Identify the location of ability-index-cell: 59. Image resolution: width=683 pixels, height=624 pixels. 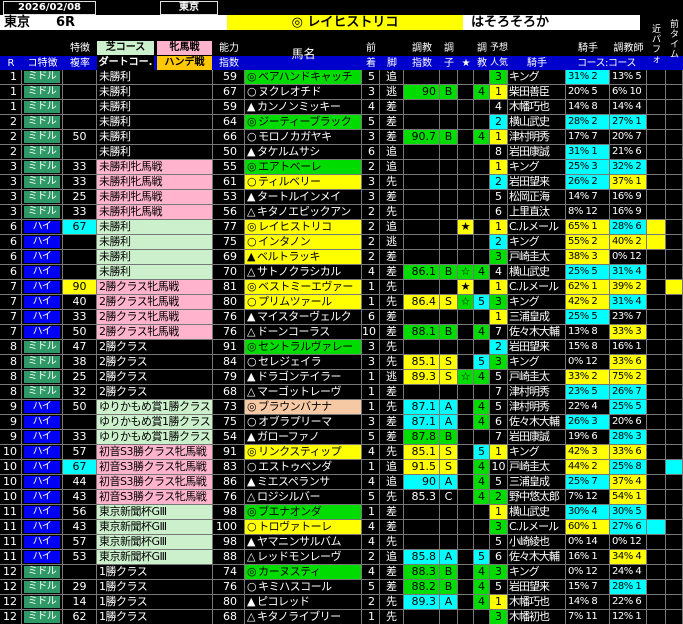
(229, 77).